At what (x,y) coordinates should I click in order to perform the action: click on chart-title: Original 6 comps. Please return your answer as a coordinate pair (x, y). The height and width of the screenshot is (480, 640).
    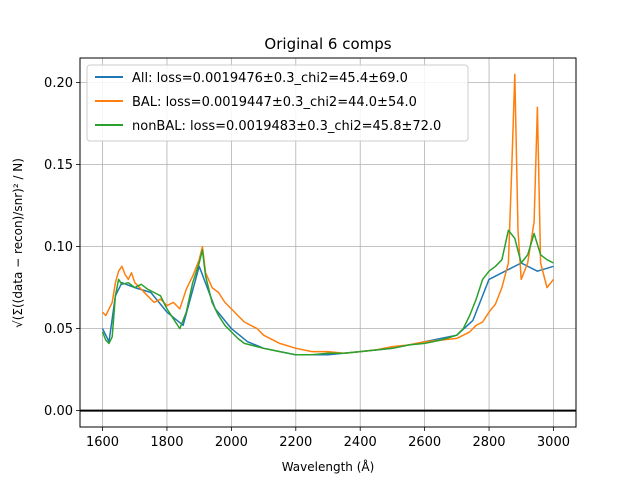
    Looking at the image, I should click on (327, 44).